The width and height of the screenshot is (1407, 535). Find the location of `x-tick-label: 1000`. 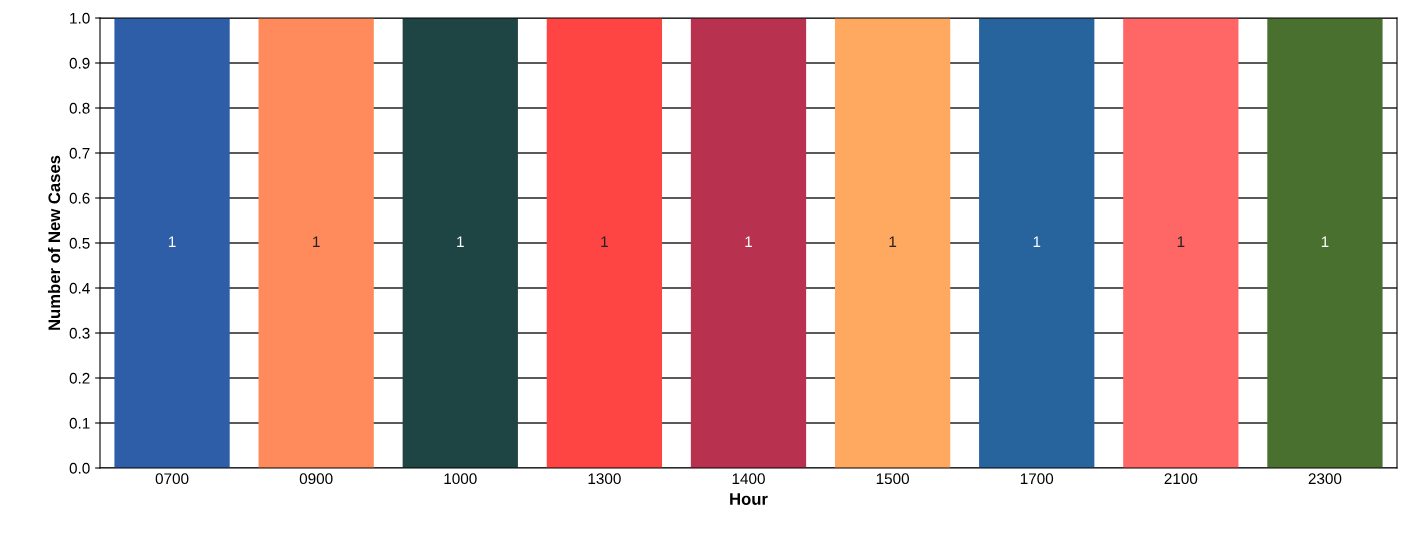

x-tick-label: 1000 is located at coordinates (460, 479).